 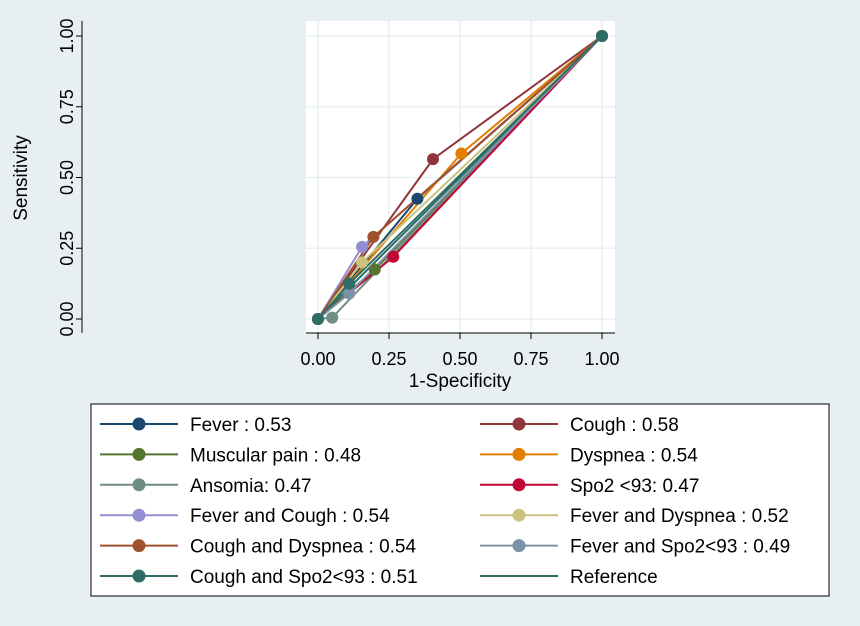 What do you see at coordinates (680, 547) in the screenshot?
I see `legend-label: Fever and Spo2<93 : 0.49` at bounding box center [680, 547].